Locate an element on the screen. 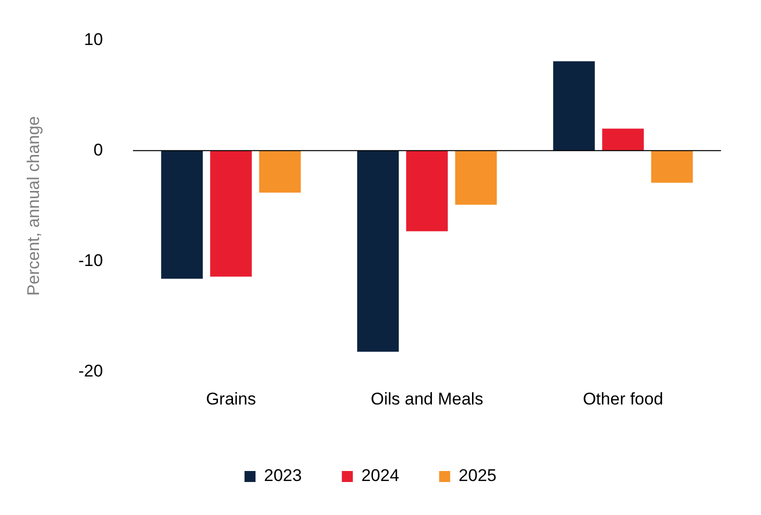 The height and width of the screenshot is (515, 761). x-tick-label: Oils and Meals is located at coordinates (427, 398).